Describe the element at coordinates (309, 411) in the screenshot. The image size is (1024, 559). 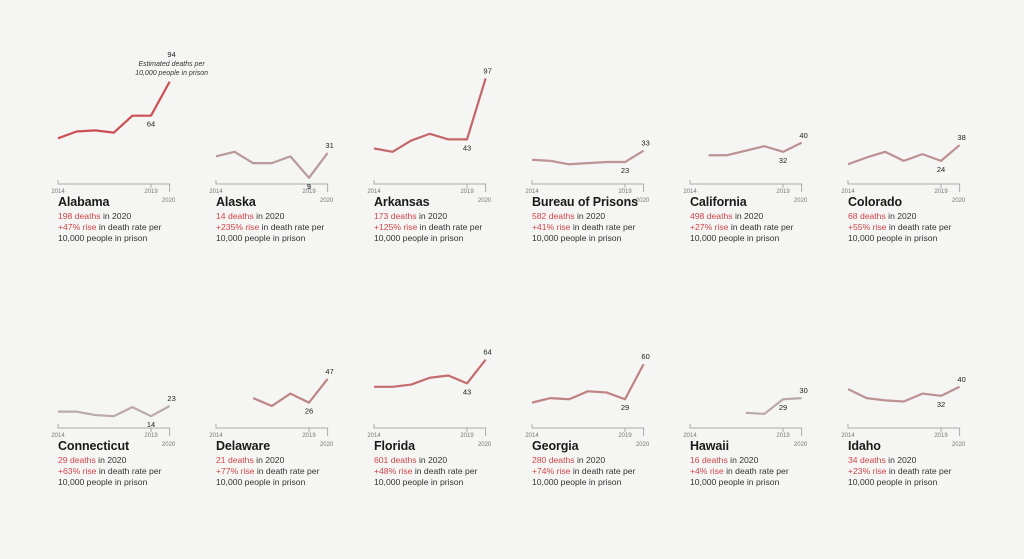
I see `label-2019: 26` at that location.